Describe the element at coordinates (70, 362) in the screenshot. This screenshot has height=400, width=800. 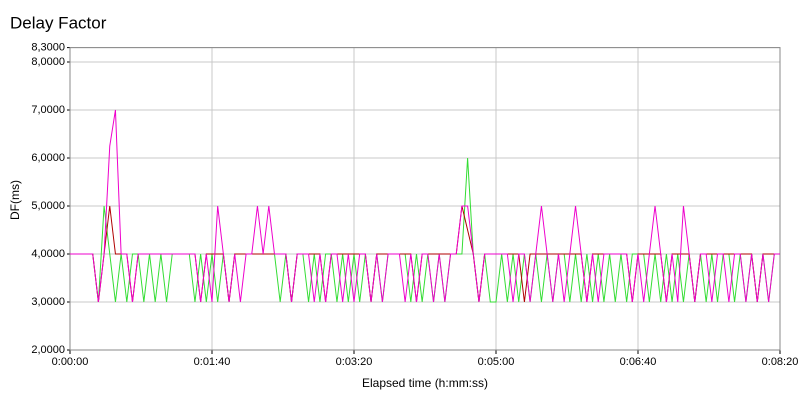
I see `x-tick-label: 0:00:00` at that location.